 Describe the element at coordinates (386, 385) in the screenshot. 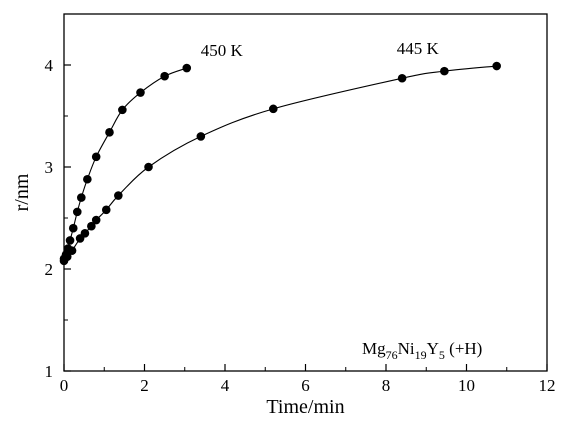

I see `x-tick-label: 8` at that location.